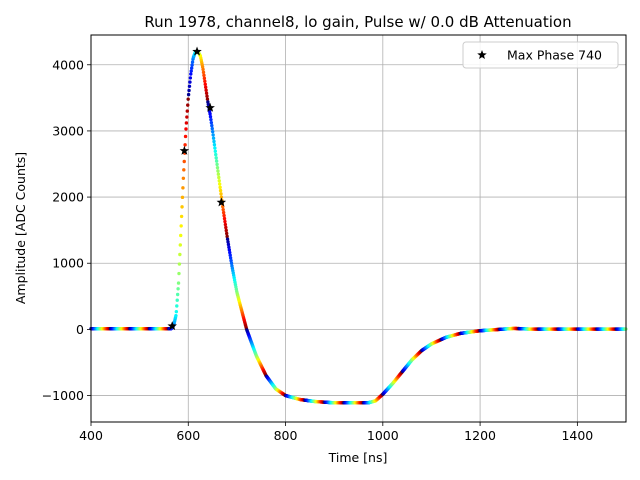  What do you see at coordinates (66, 230) in the screenshot?
I see `y-axis-ticks: −1000 0 1000 2000 3000 4000` at bounding box center [66, 230].